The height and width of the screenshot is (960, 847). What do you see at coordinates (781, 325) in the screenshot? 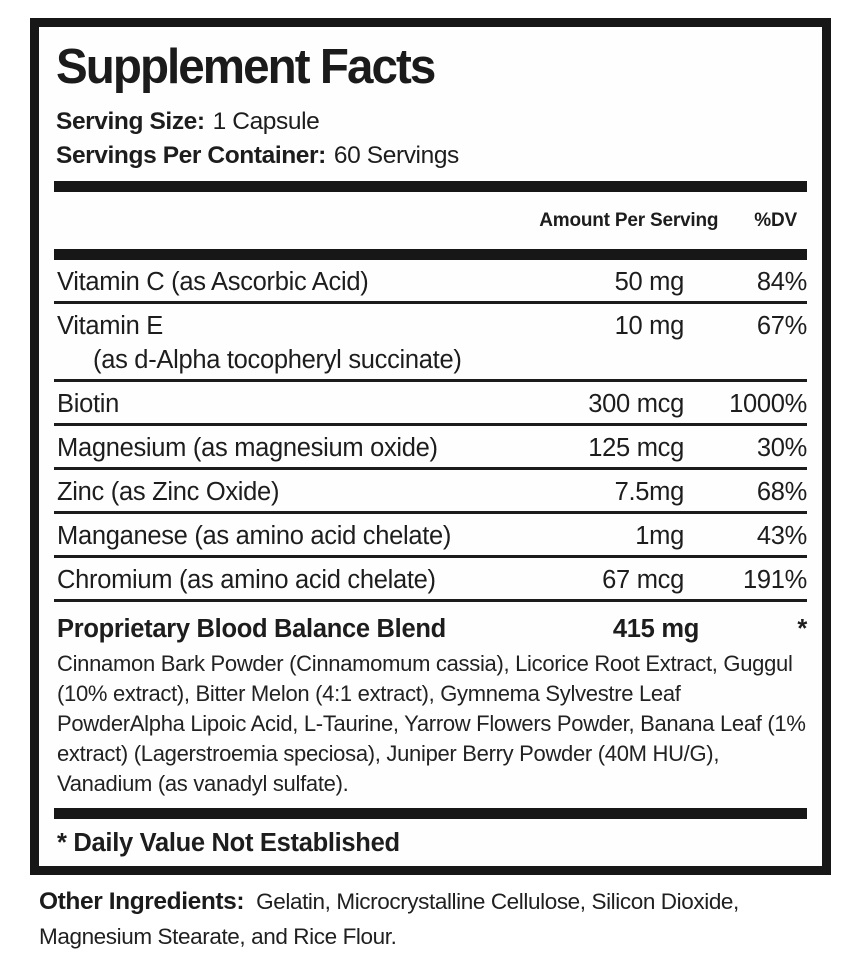
I see `nutrient-dv: 67%` at bounding box center [781, 325].